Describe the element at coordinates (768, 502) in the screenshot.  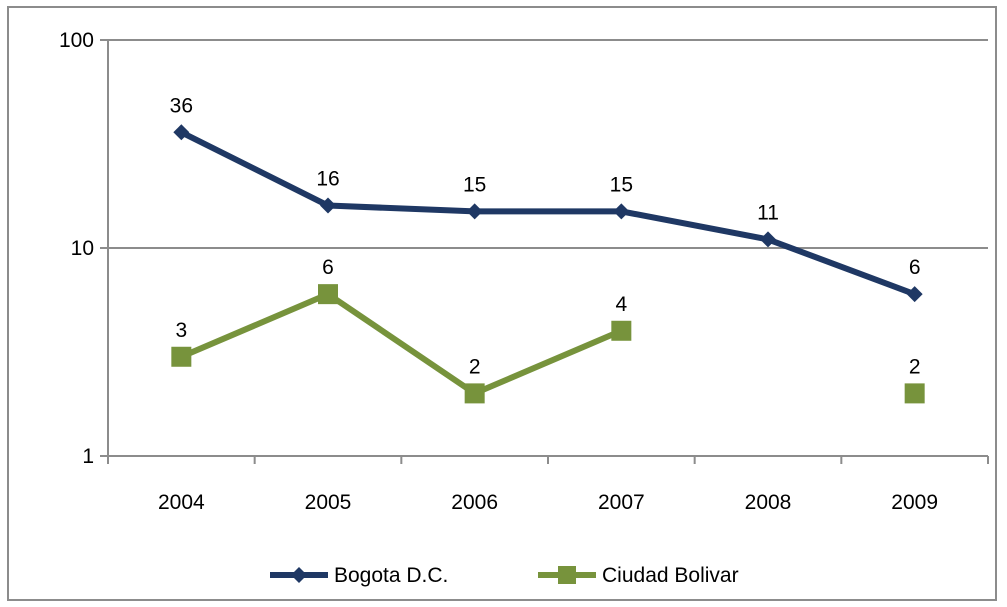
I see `x-tick-label: 2008` at that location.